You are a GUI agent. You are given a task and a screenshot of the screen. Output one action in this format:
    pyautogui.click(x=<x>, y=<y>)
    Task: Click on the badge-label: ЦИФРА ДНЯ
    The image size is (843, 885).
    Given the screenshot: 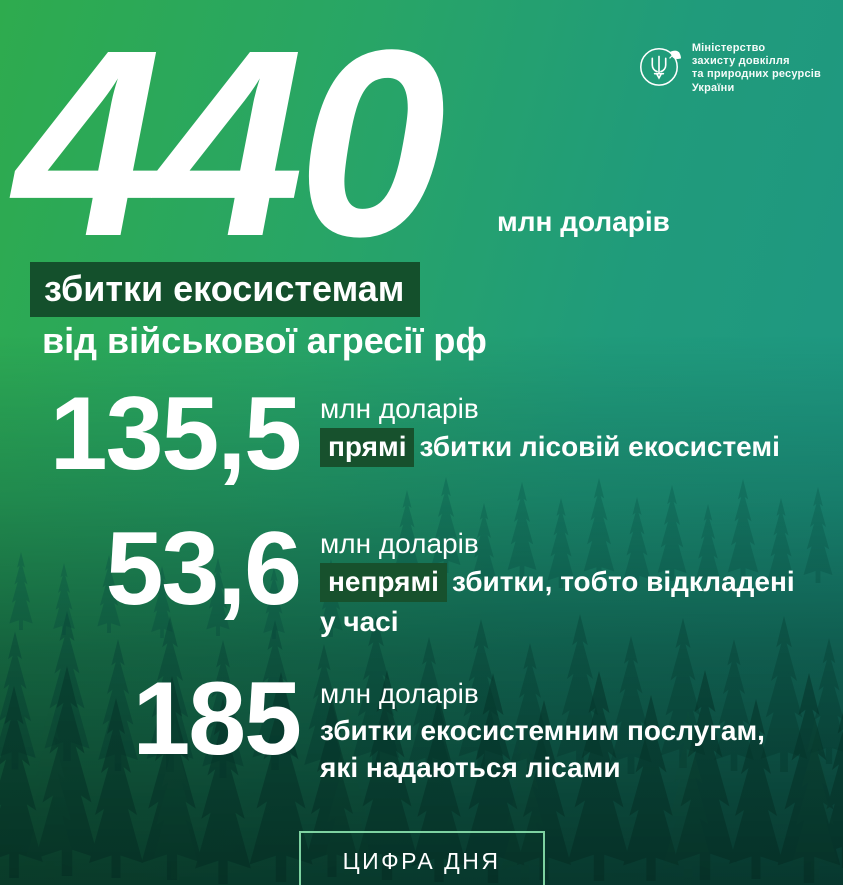 What is the action you would take?
    pyautogui.click(x=421, y=861)
    